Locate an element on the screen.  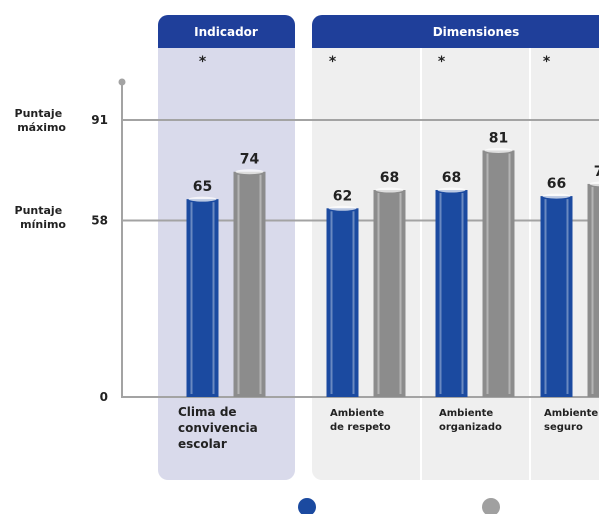
category-label: seguro is located at coordinates (563, 427).